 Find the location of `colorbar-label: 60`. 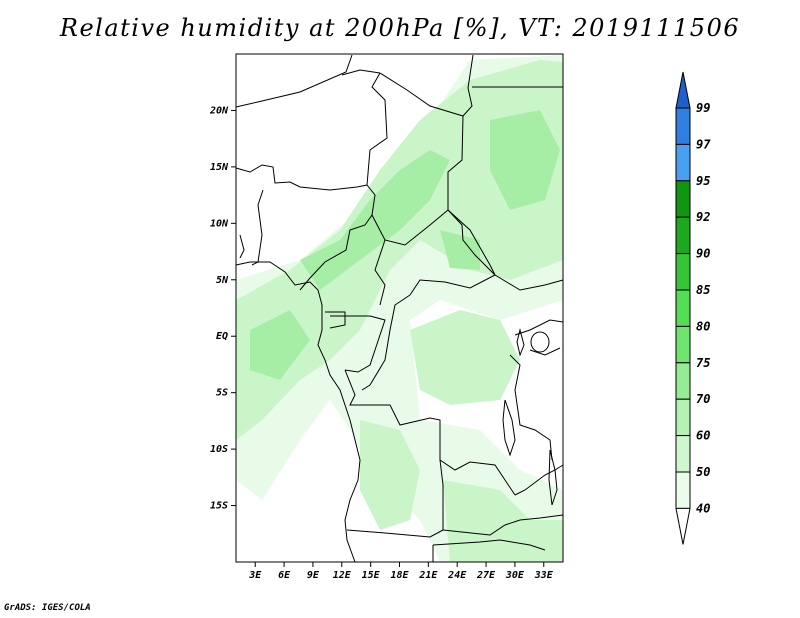

colorbar-label: 60 is located at coordinates (703, 436).